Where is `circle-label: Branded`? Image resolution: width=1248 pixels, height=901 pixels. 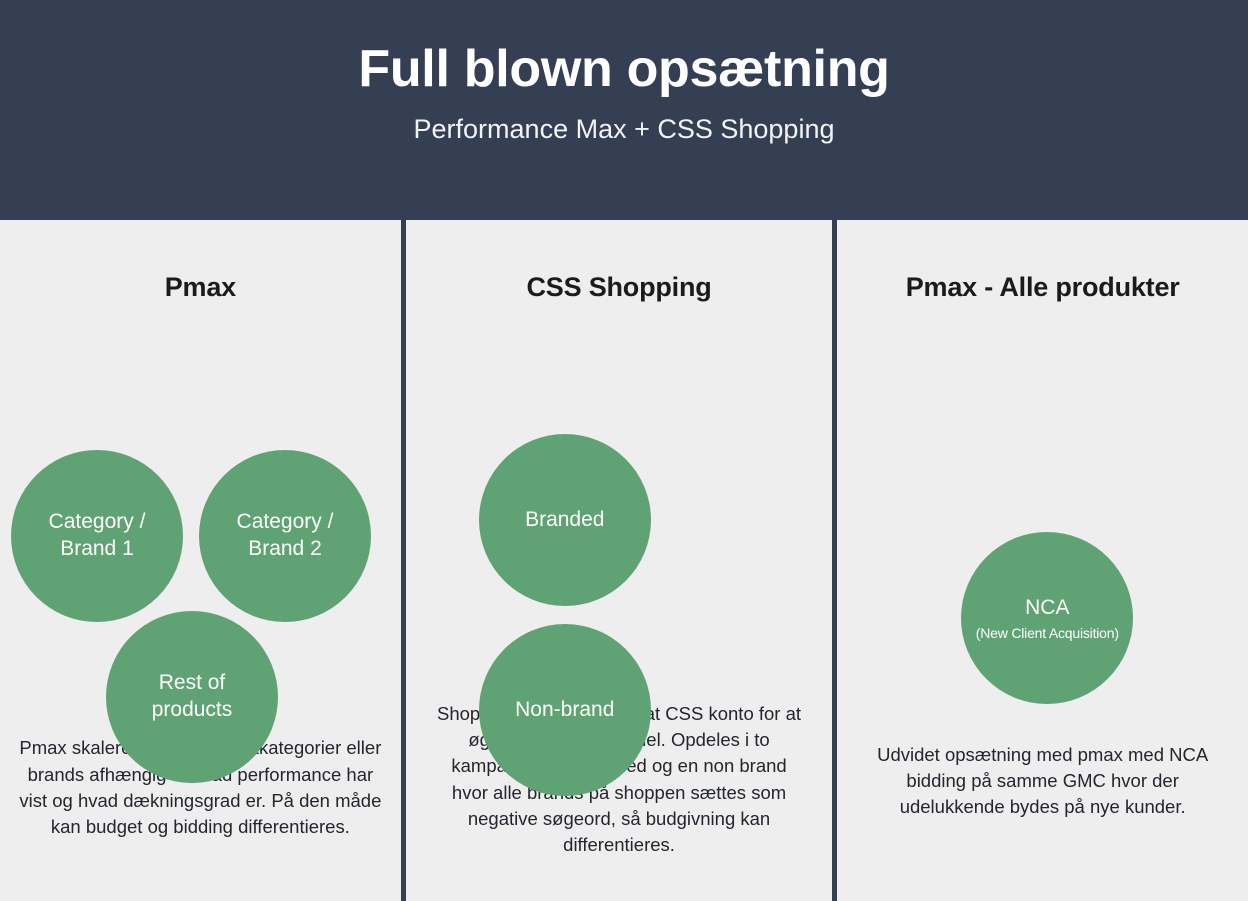 circle-label: Branded is located at coordinates (565, 519).